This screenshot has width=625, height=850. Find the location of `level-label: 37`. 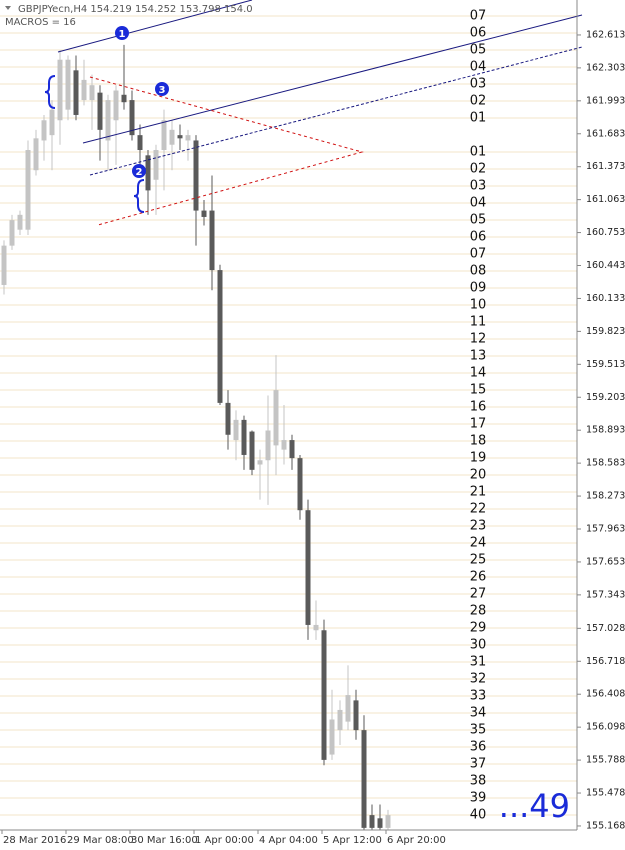

level-label: 37 is located at coordinates (478, 764).